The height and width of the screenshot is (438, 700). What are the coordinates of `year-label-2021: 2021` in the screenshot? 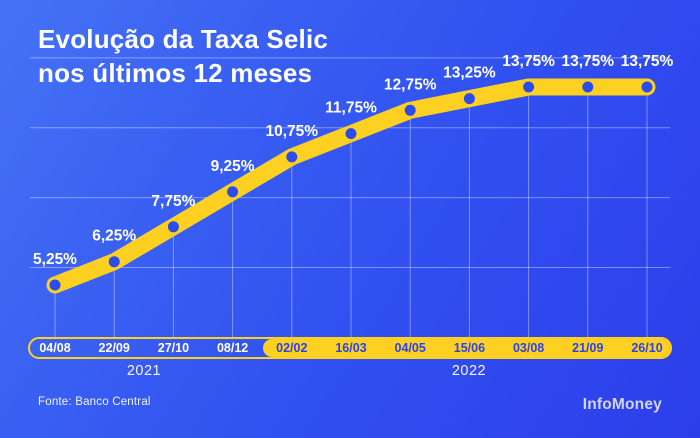 It's located at (144, 371).